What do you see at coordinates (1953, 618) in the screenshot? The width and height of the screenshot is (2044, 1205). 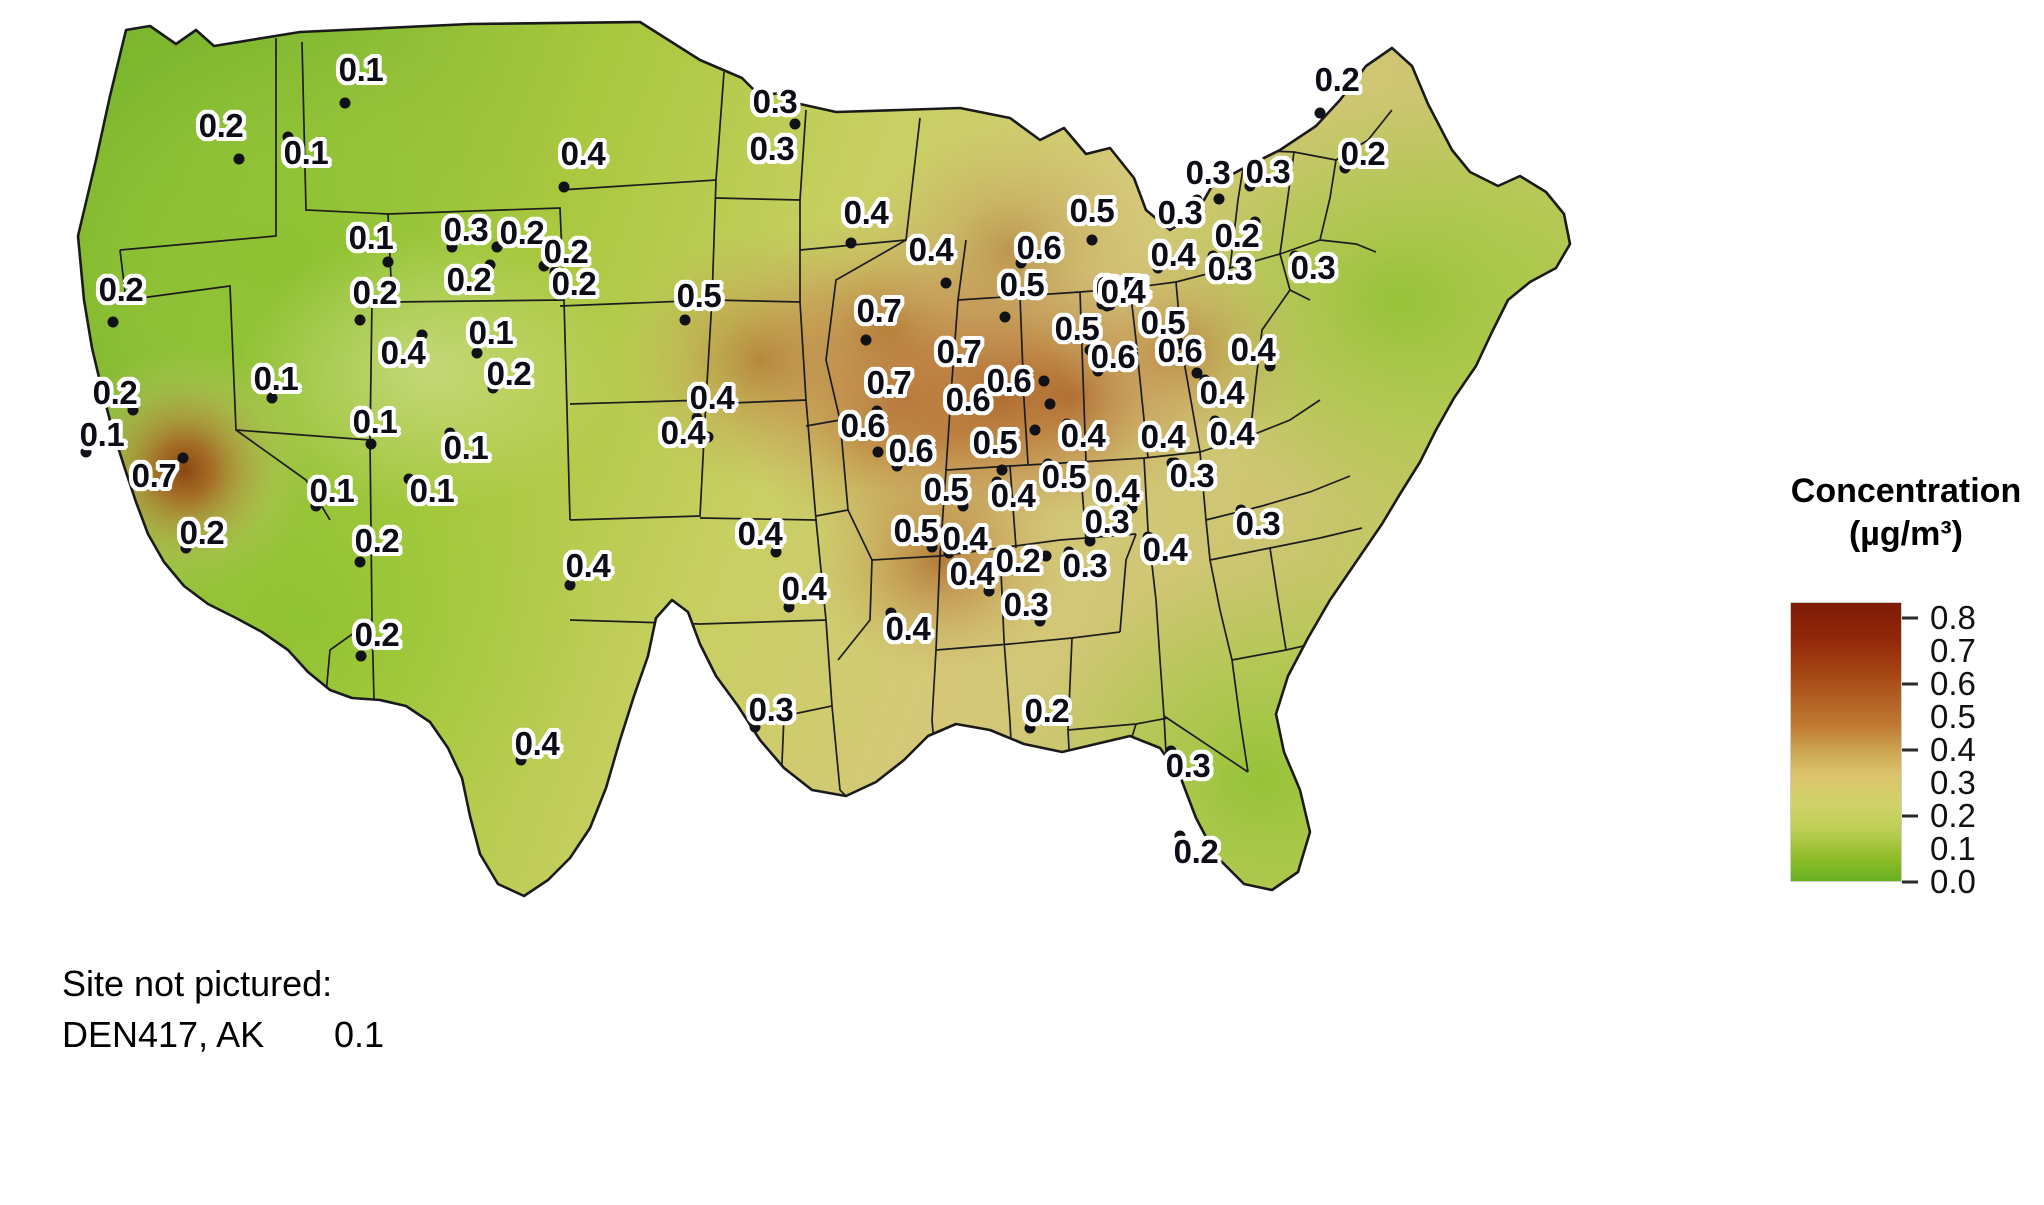 I see `legend-tick-label: 0.8` at bounding box center [1953, 618].